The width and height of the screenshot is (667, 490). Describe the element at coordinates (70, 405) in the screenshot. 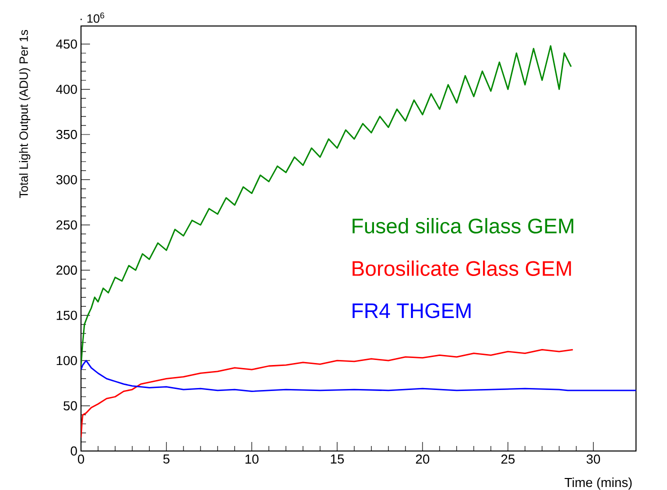

I see `y-tick-label: 50` at that location.